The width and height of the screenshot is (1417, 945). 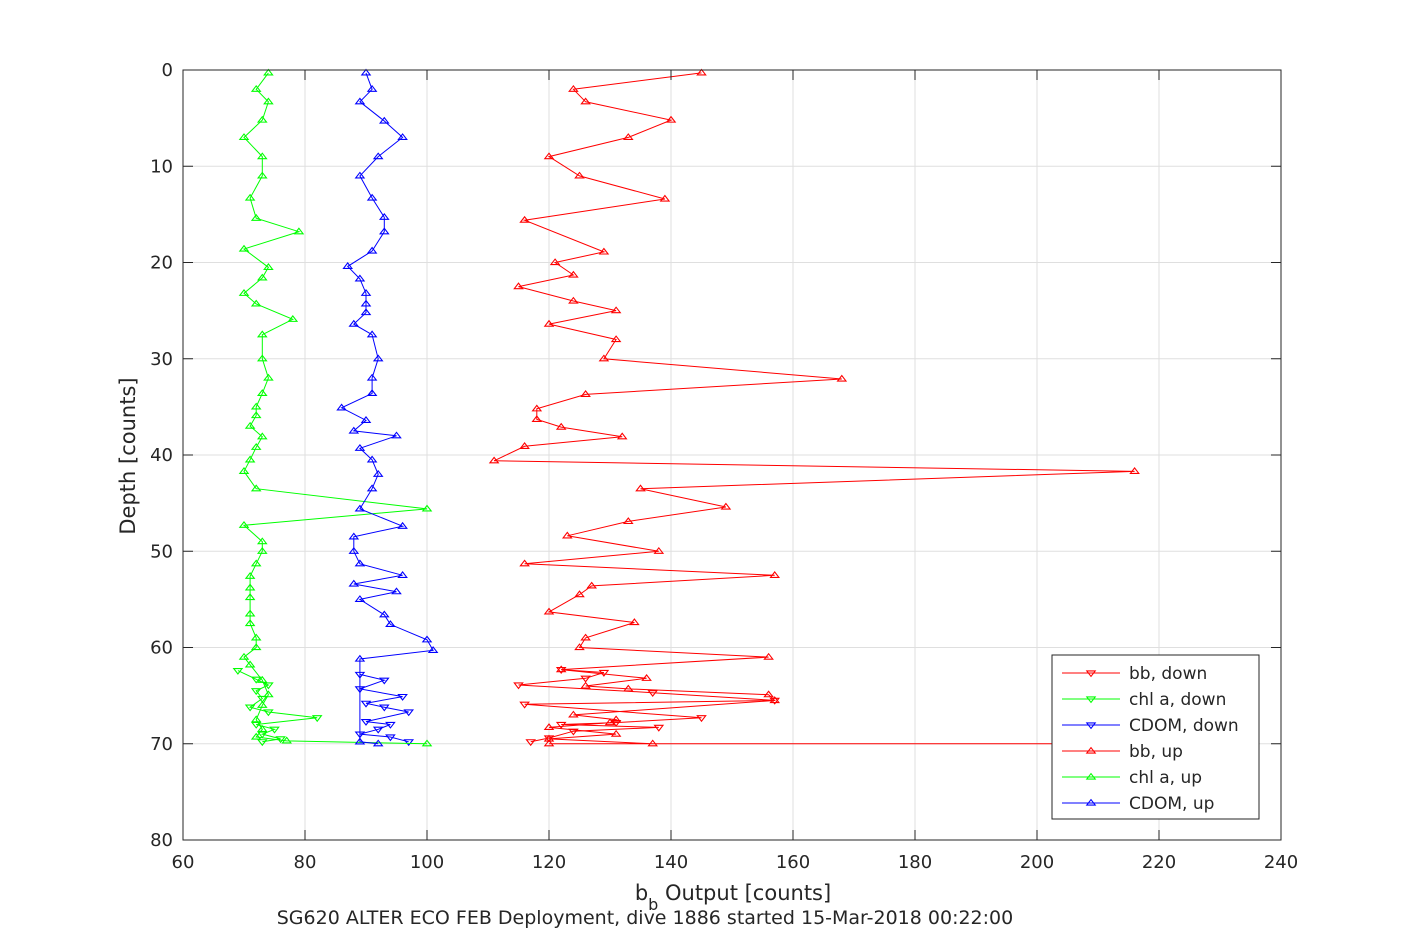 What do you see at coordinates (427, 862) in the screenshot?
I see `x-tick-label: 100` at bounding box center [427, 862].